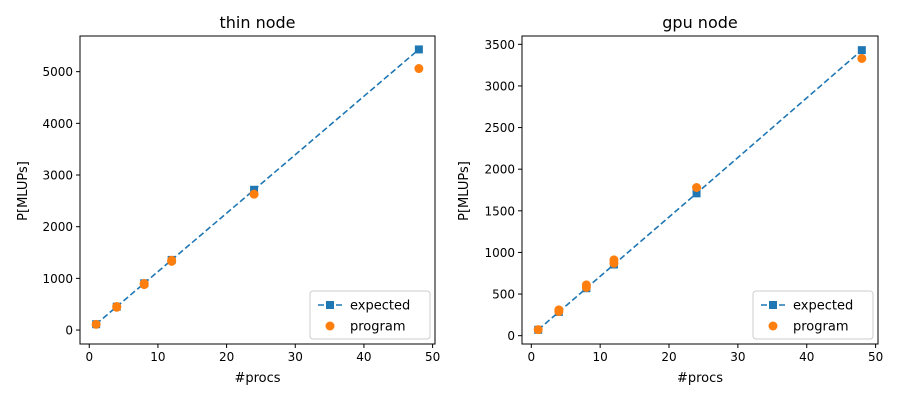 This screenshot has width=900, height=400. Describe the element at coordinates (499, 211) in the screenshot. I see `y-tick-label: 1500` at that location.